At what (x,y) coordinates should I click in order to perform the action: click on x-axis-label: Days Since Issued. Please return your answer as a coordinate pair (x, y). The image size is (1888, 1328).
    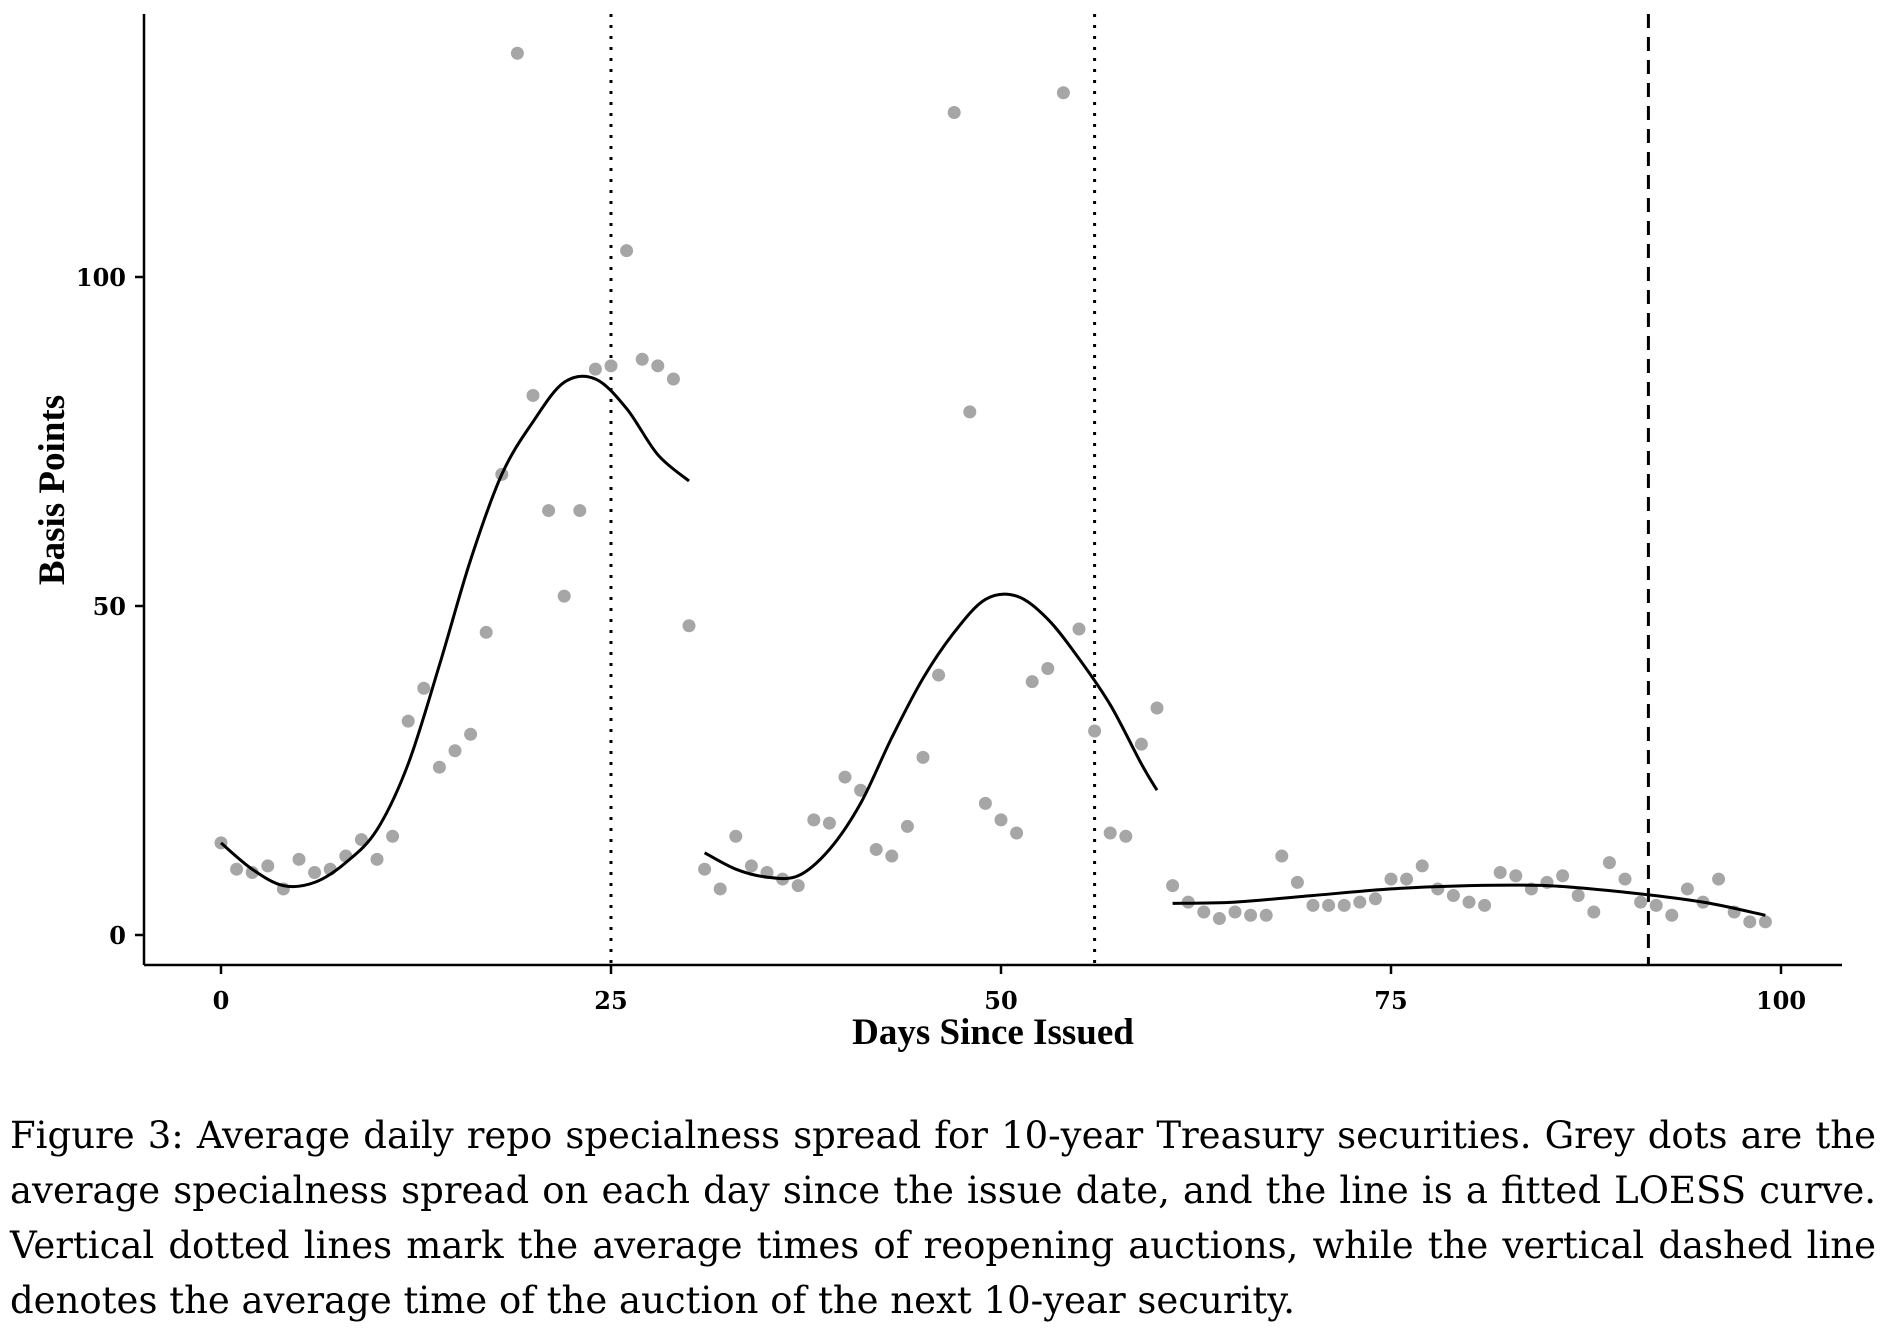
    Looking at the image, I should click on (993, 1032).